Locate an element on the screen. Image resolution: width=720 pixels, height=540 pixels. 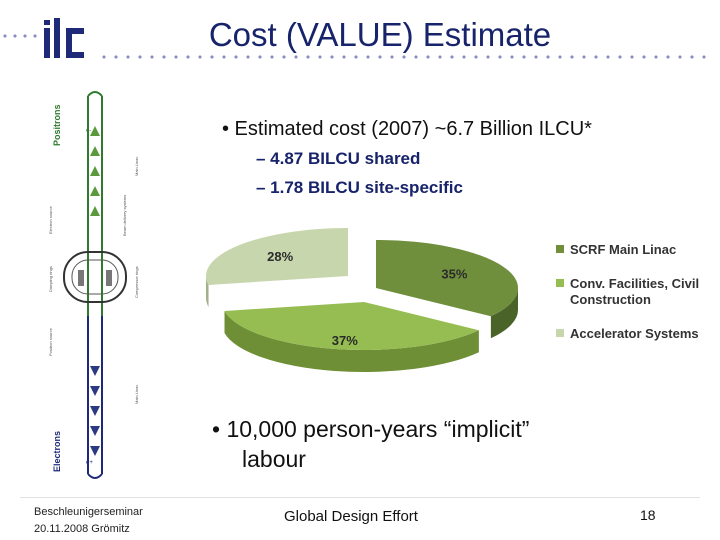
positron-source-label: Positron source is located at coordinates (50, 341).